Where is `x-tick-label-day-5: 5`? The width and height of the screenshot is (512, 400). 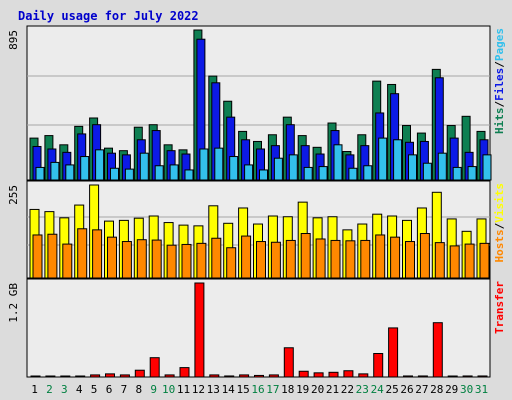 x-tick-label-day-5: 5 is located at coordinates (94, 389).